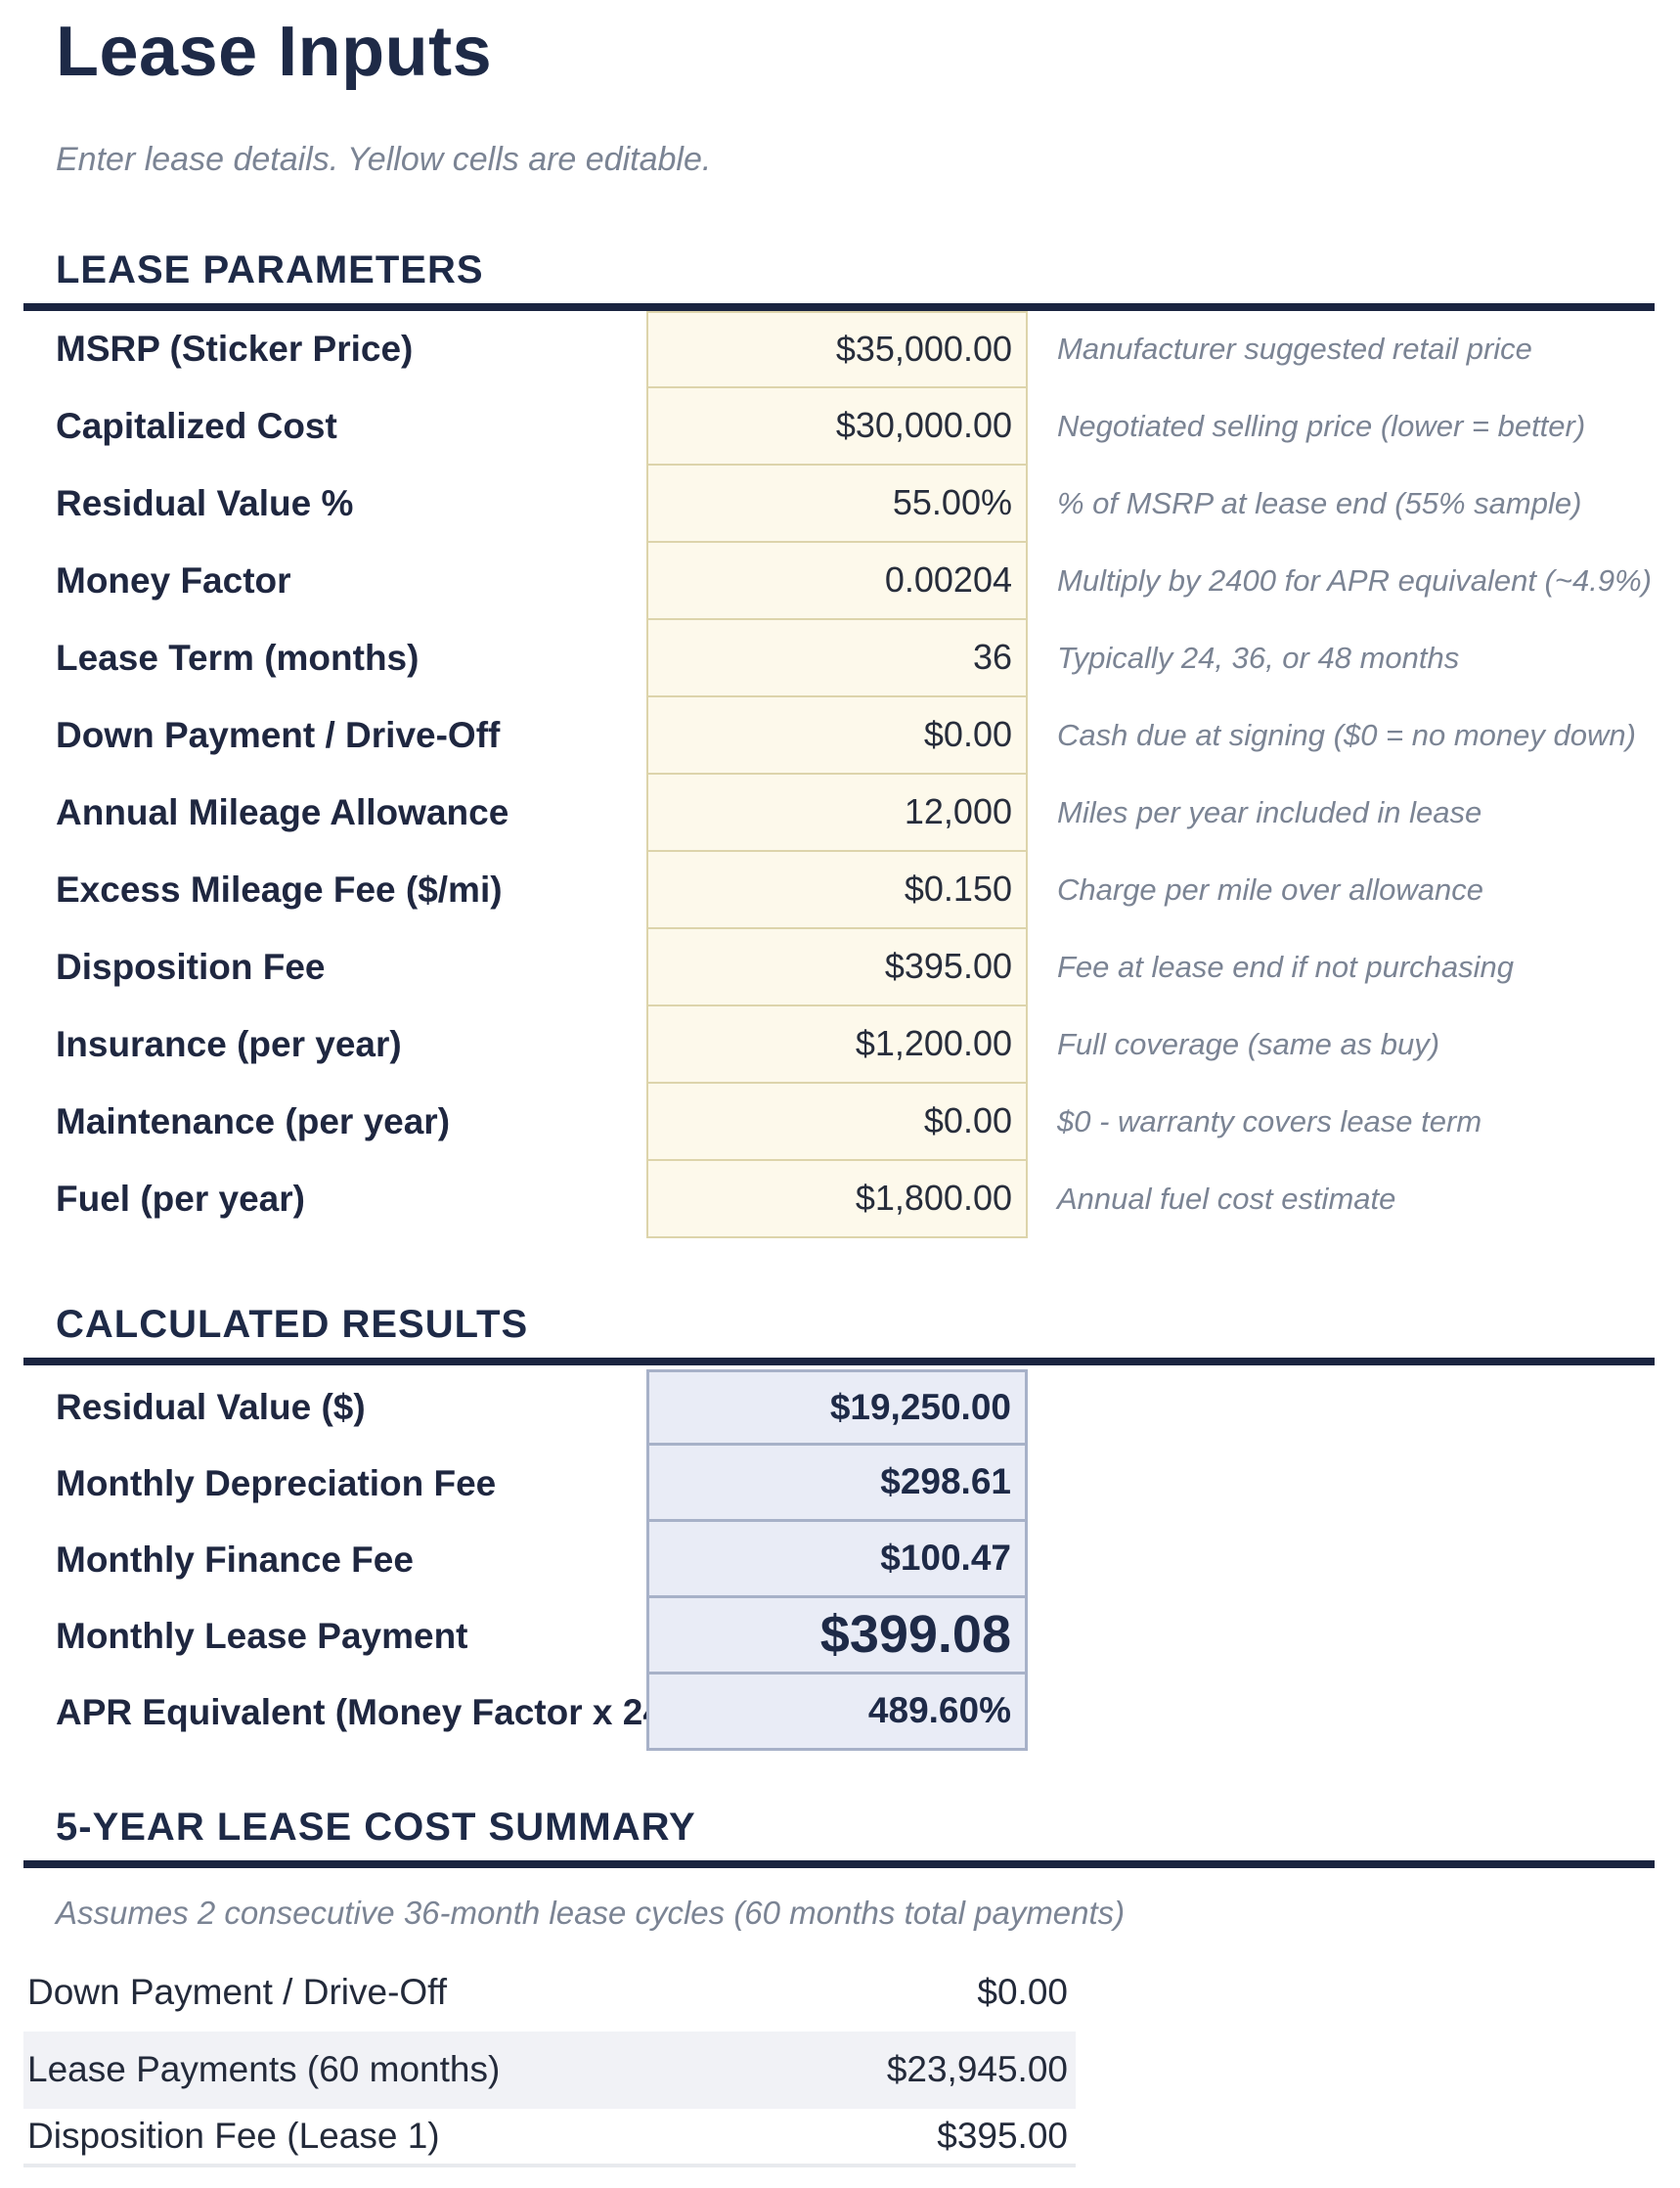 The height and width of the screenshot is (2188, 1680). What do you see at coordinates (837, 658) in the screenshot?
I see `parameter-editable-cell-lease-term: 36` at bounding box center [837, 658].